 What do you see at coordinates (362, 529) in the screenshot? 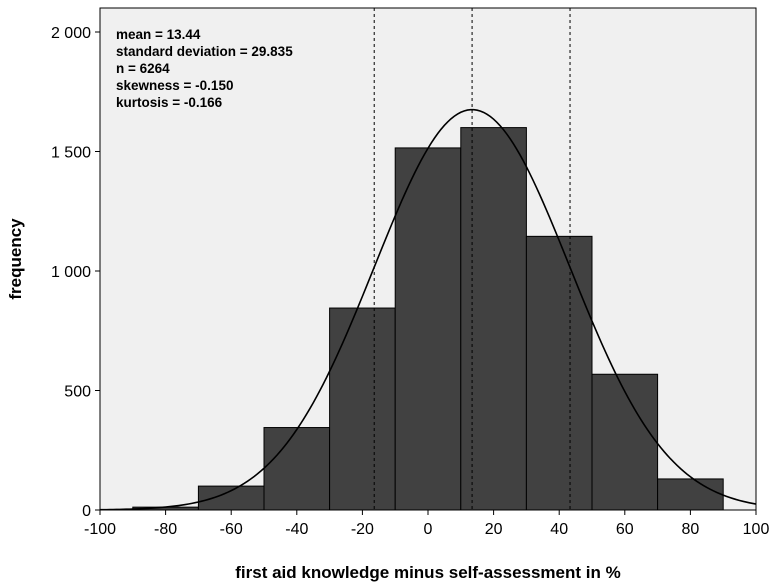
I see `x-tick-label: -20` at bounding box center [362, 529].